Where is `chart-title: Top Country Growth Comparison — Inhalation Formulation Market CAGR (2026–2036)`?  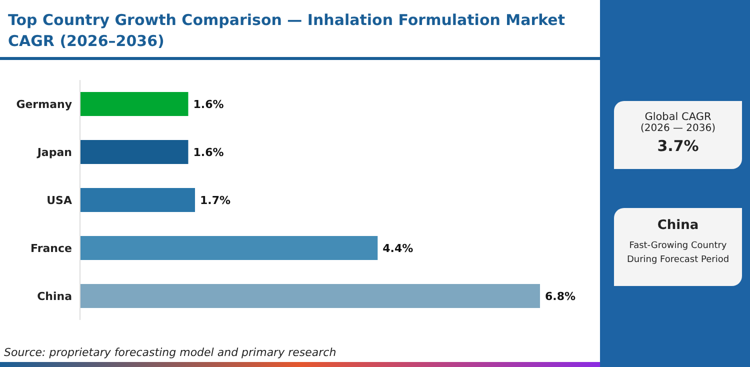
chart-title: Top Country Growth Comparison — Inhalation Formulation Market CAGR (2026–2036) is located at coordinates (287, 31).